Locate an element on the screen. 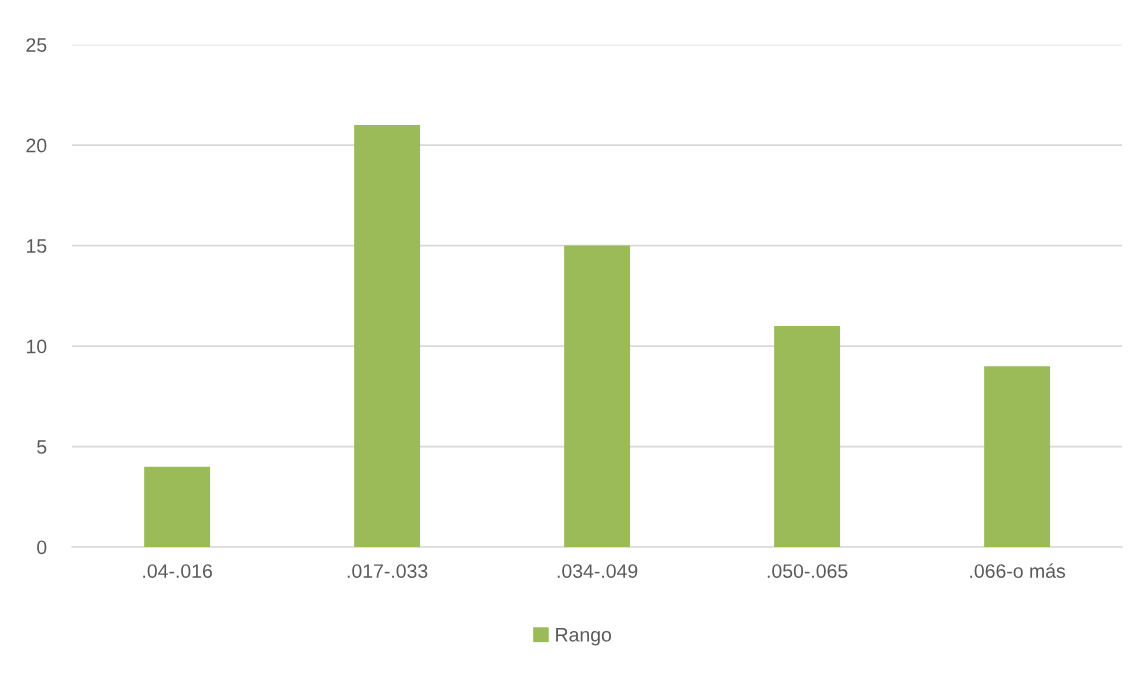 The height and width of the screenshot is (677, 1145). y-tick-label: 5 is located at coordinates (42, 447).